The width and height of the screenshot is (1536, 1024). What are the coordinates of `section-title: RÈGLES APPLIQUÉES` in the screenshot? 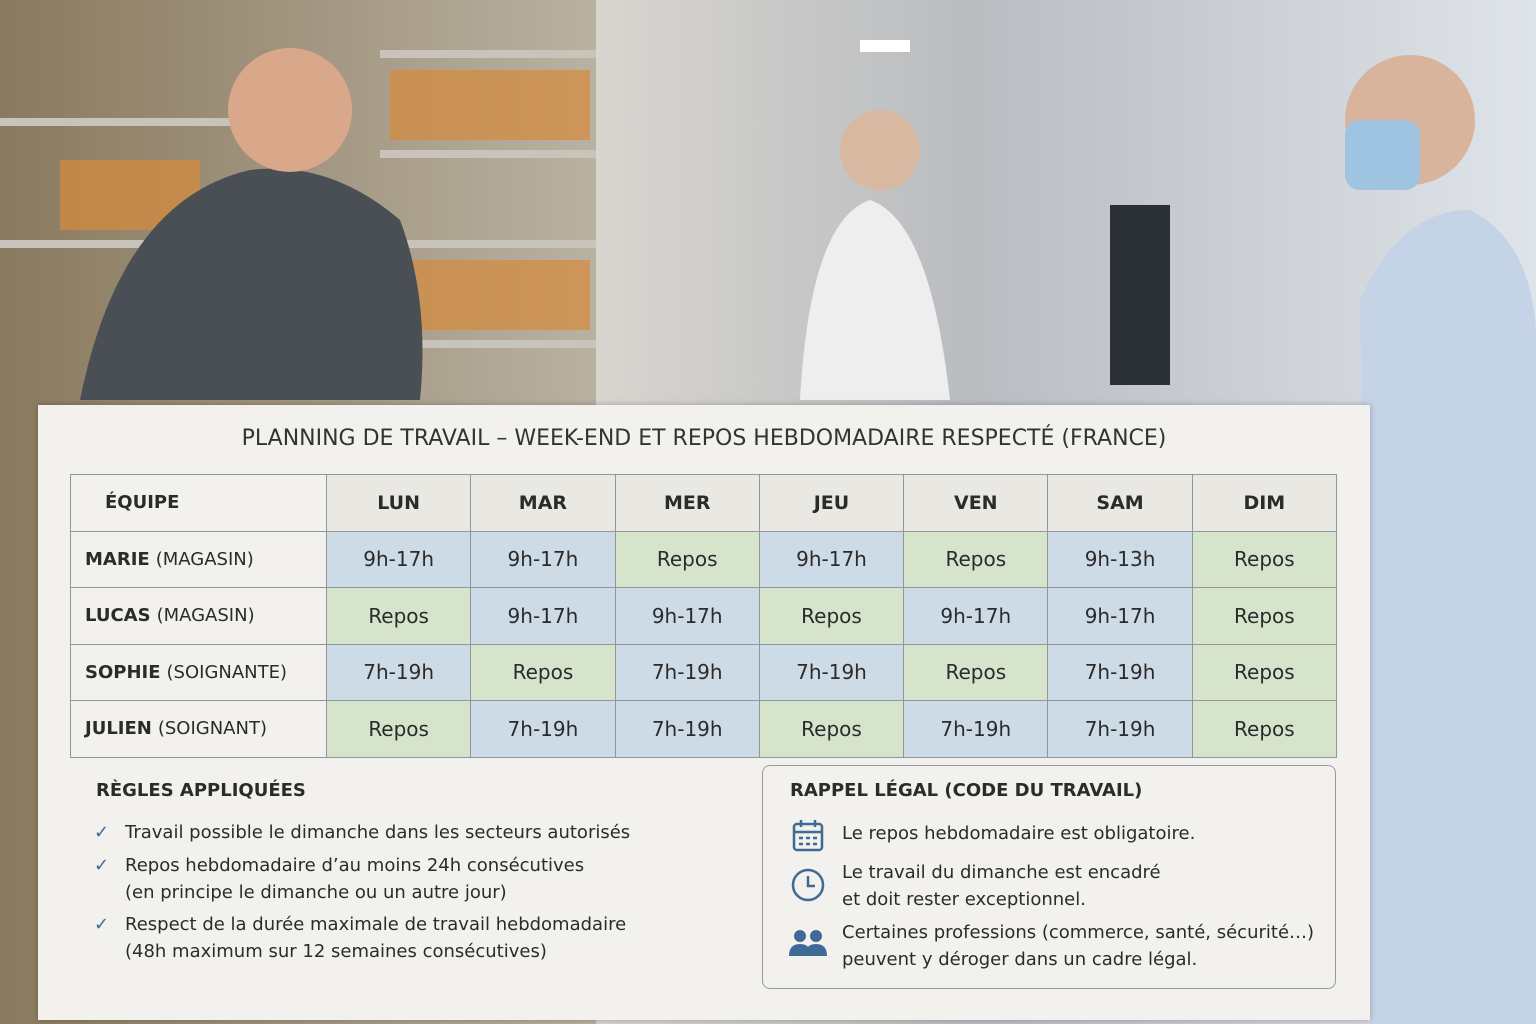 It's located at (201, 790).